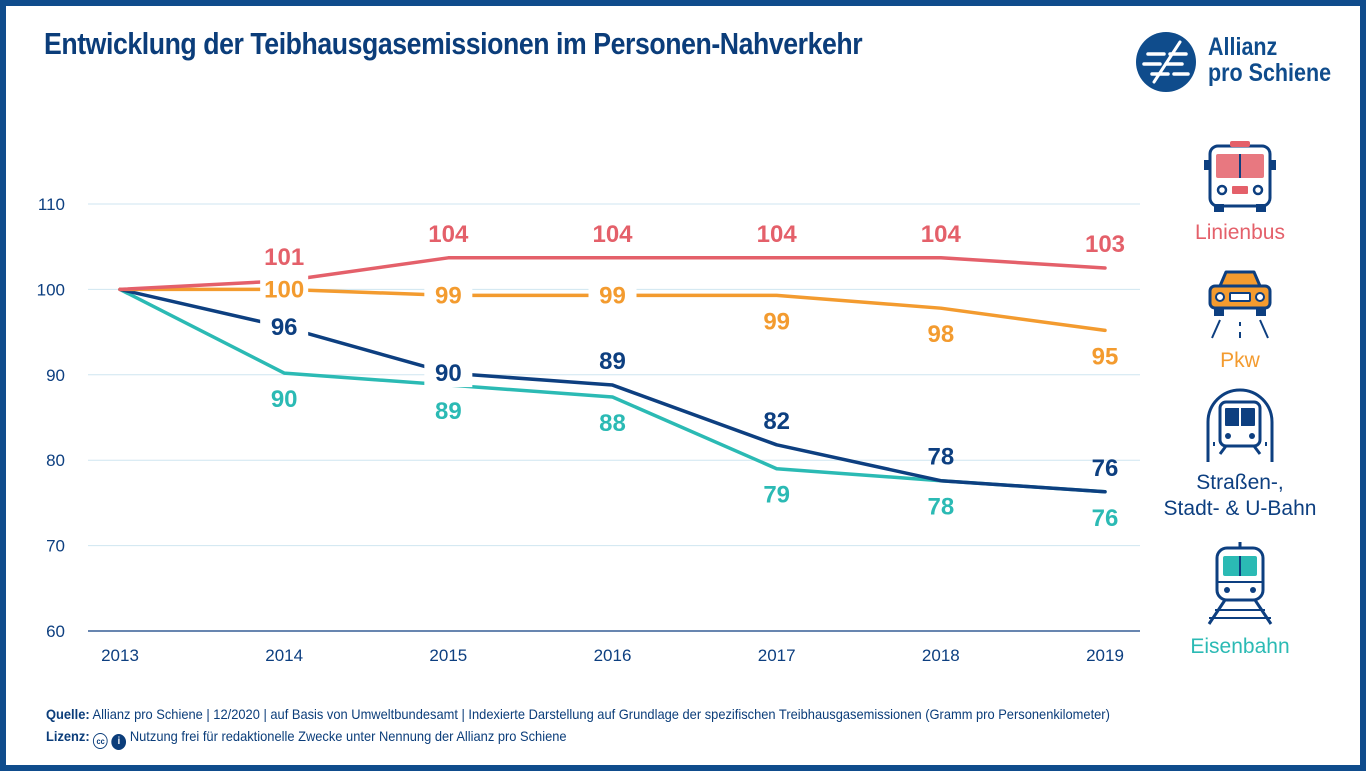  Describe the element at coordinates (119, 742) in the screenshot. I see `attribution-icon: i` at that location.